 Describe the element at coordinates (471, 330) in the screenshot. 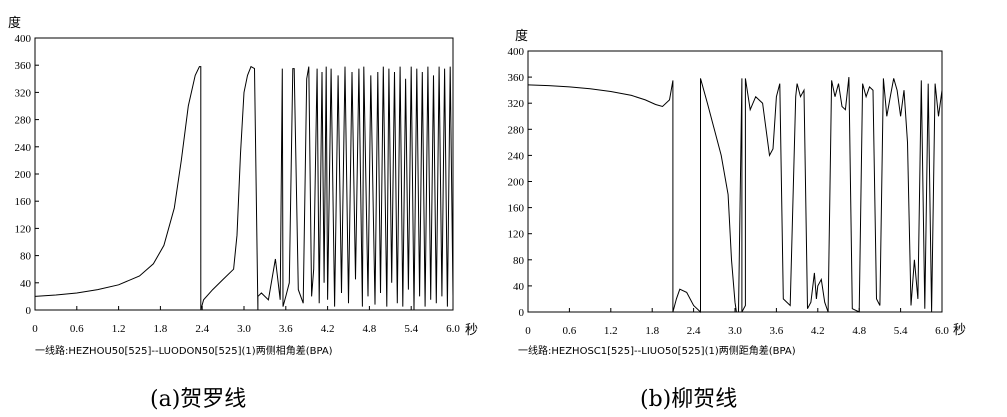

I see `chart-a-xlabel: 秒` at that location.